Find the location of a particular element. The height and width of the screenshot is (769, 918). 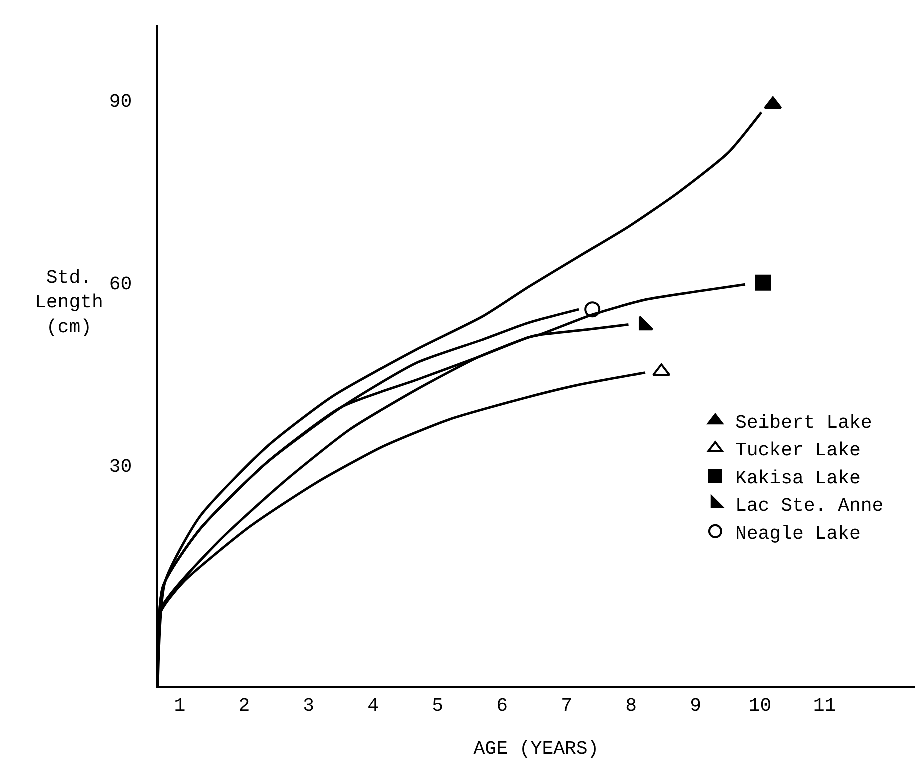

x-tick-label: 5 is located at coordinates (438, 705).